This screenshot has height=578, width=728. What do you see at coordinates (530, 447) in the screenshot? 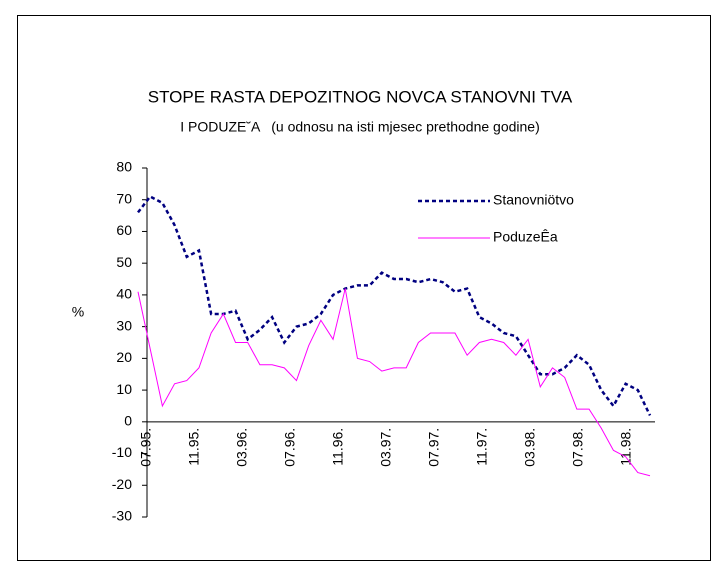
I see `x-tick-label: 03.98.` at bounding box center [530, 447].